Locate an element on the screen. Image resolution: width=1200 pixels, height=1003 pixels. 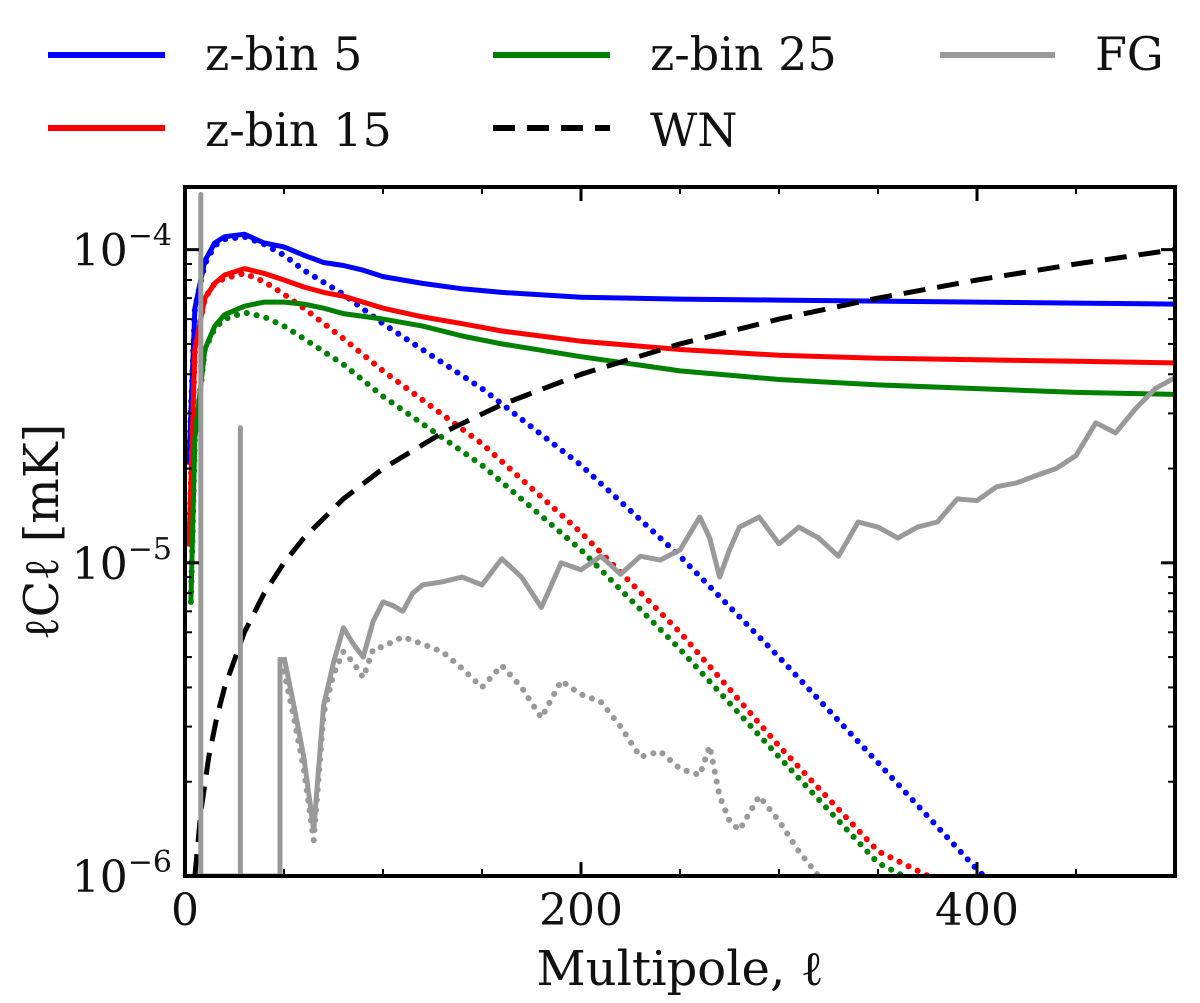
y-axis-title: ℓCℓ [mK] is located at coordinates (42, 532).